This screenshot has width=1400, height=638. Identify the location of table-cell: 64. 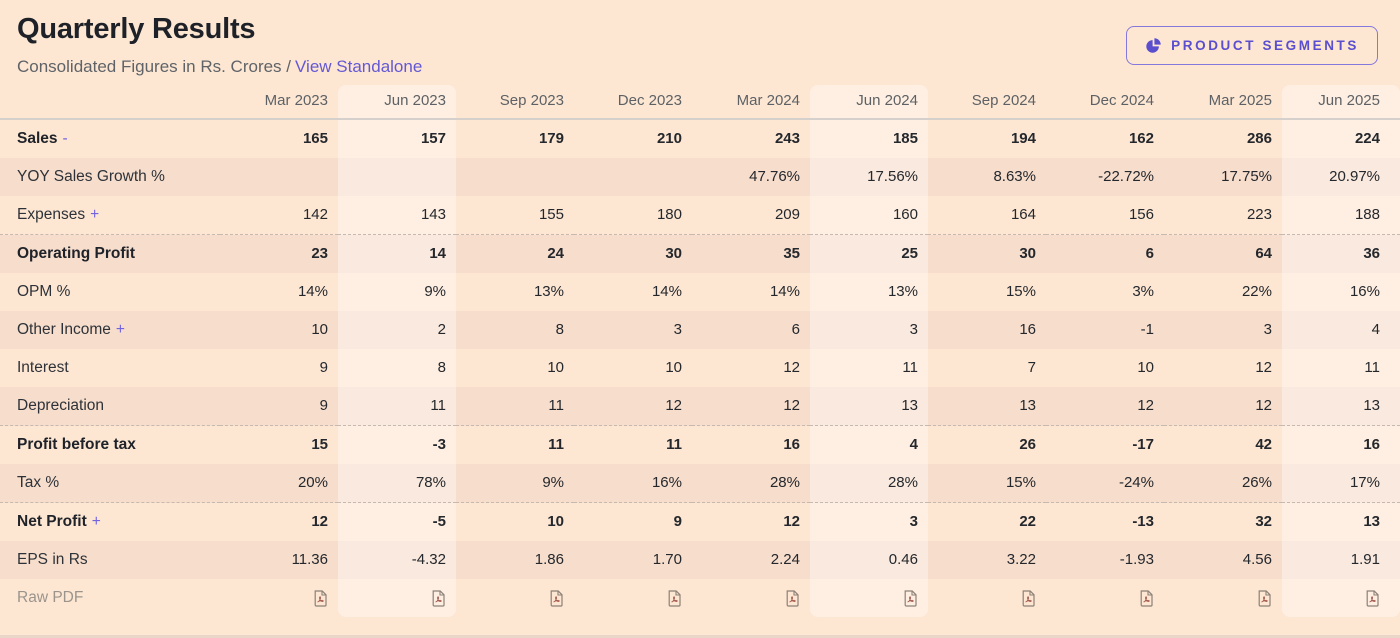
(1223, 253).